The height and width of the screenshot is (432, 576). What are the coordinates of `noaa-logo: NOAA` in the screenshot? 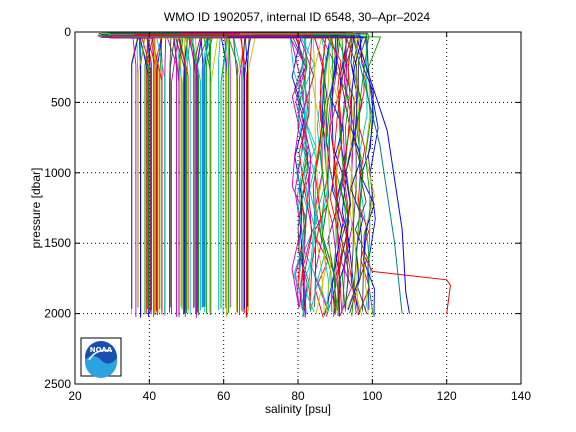 It's located at (101, 357).